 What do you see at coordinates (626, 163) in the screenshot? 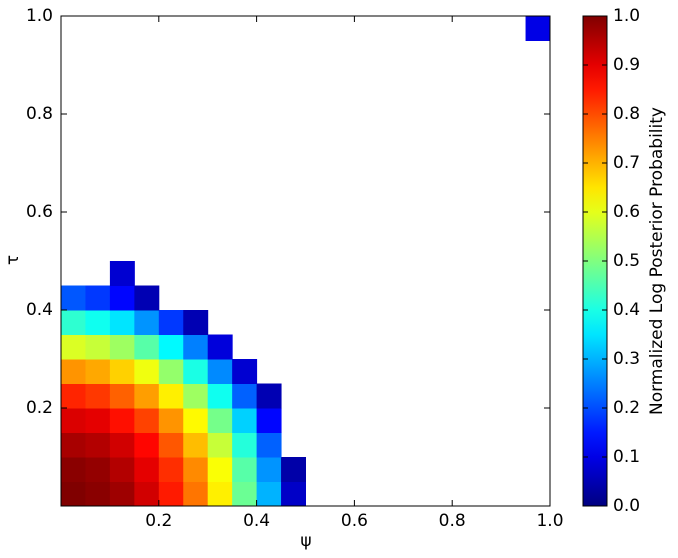
I see `colorbar-tick-label: 0.7` at bounding box center [626, 163].